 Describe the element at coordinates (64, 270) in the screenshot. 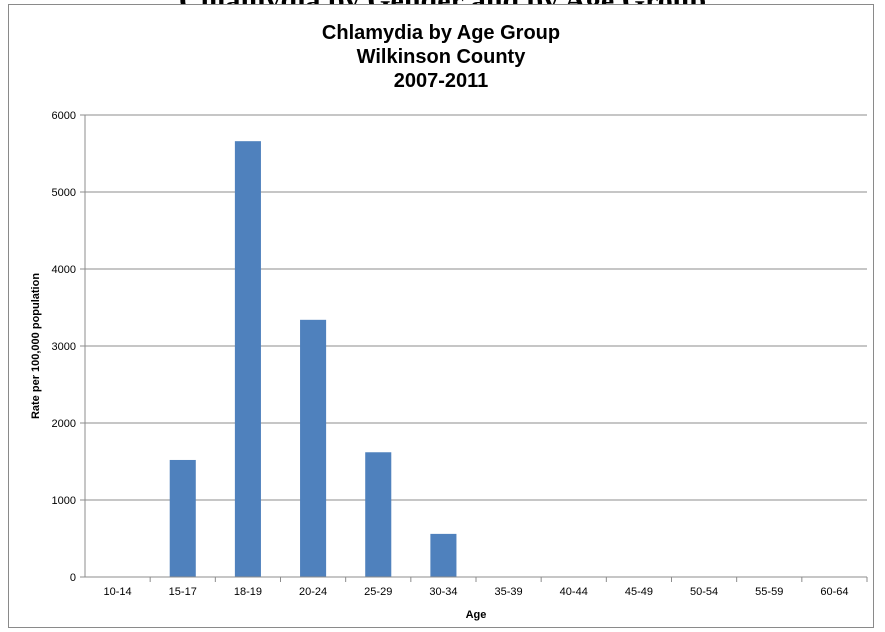

I see `y-tick-label-4000: 4000` at that location.